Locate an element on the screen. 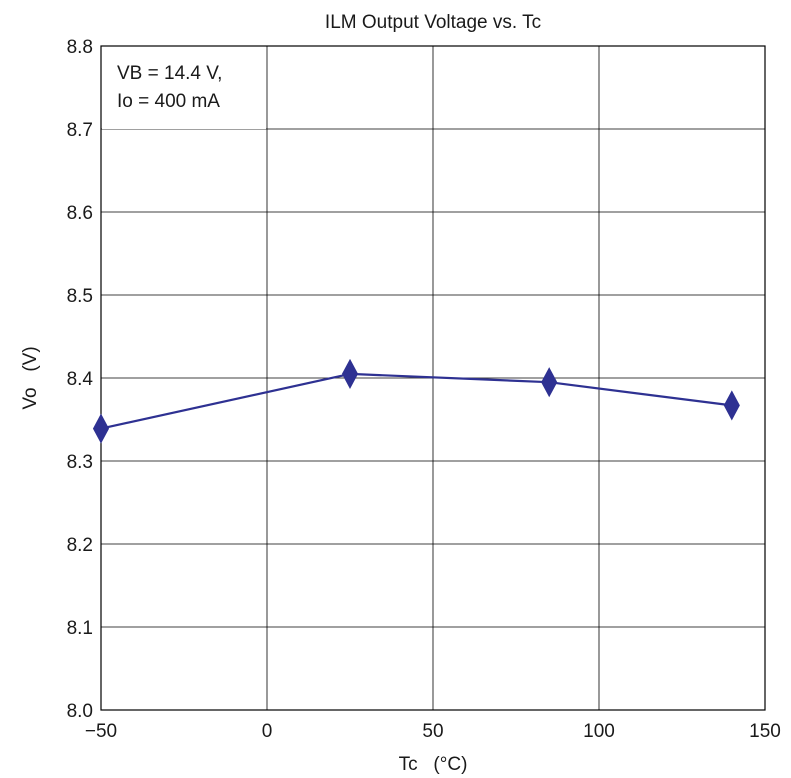 This screenshot has width=791, height=778. series-line is located at coordinates (416, 401).